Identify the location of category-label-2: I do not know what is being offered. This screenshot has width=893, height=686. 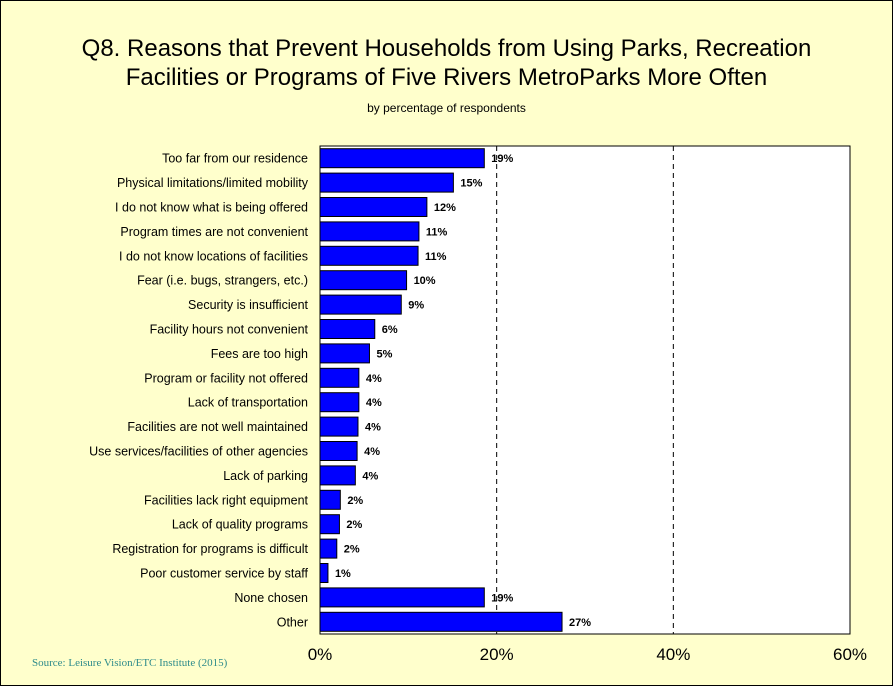
(211, 208).